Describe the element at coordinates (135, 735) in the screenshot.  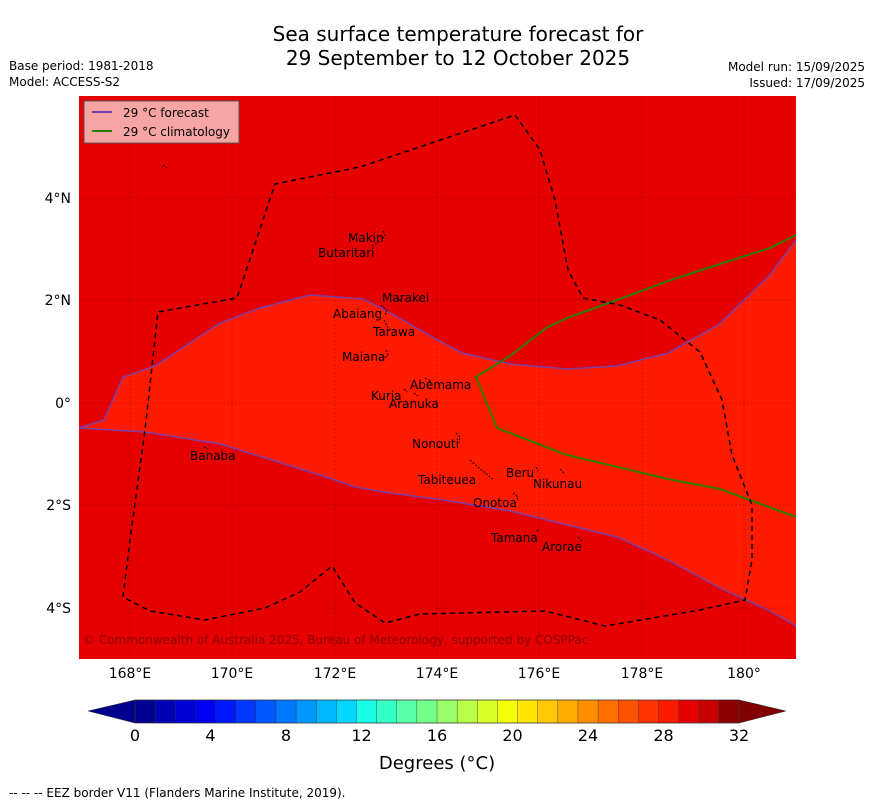
I see `colorbar-tick: 0` at that location.